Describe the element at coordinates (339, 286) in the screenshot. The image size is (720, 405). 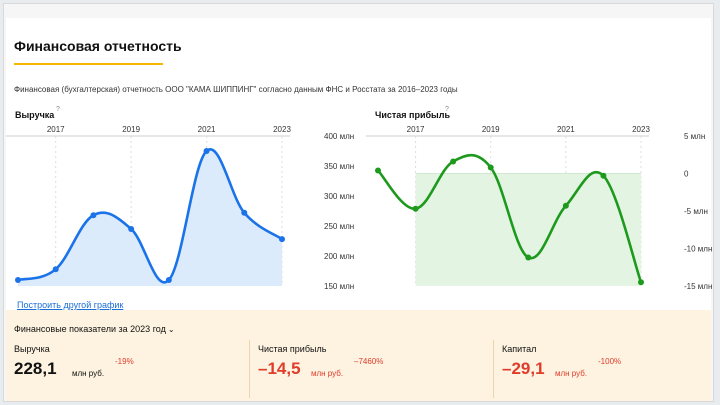
I see `y-tick-label: 150 млн` at that location.